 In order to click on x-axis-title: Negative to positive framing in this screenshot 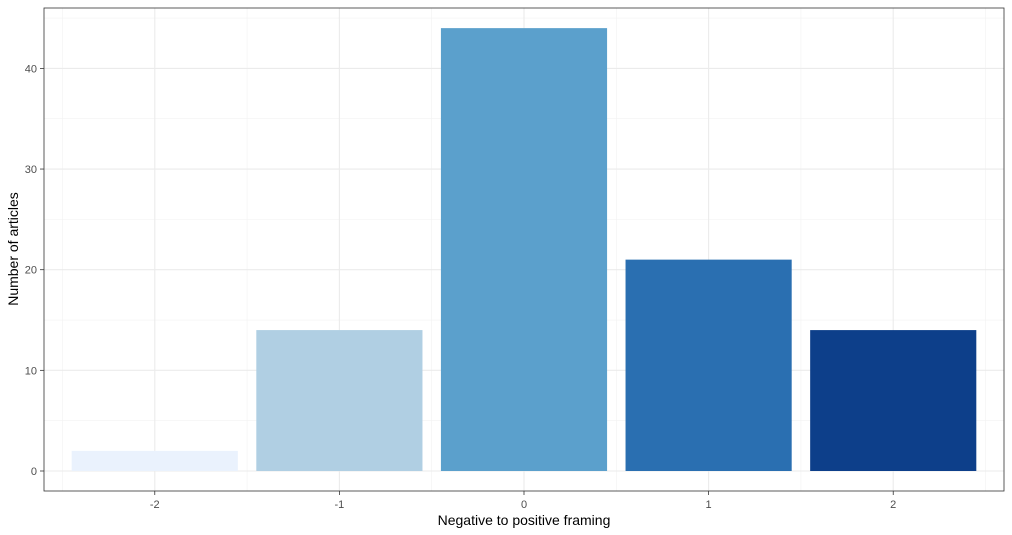, I will do `click(524, 520)`.